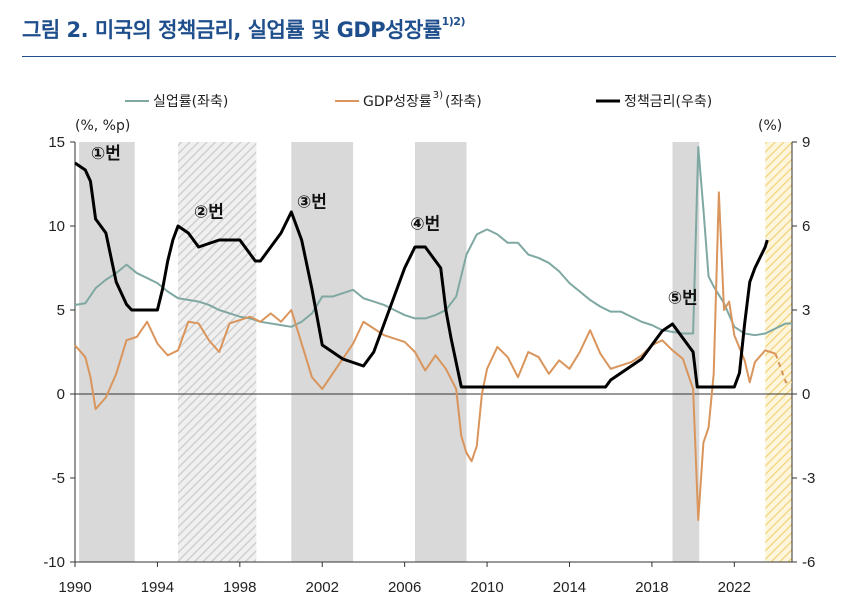  Describe the element at coordinates (668, 102) in the screenshot. I see `legend-label: 정책금리(우축)` at that location.